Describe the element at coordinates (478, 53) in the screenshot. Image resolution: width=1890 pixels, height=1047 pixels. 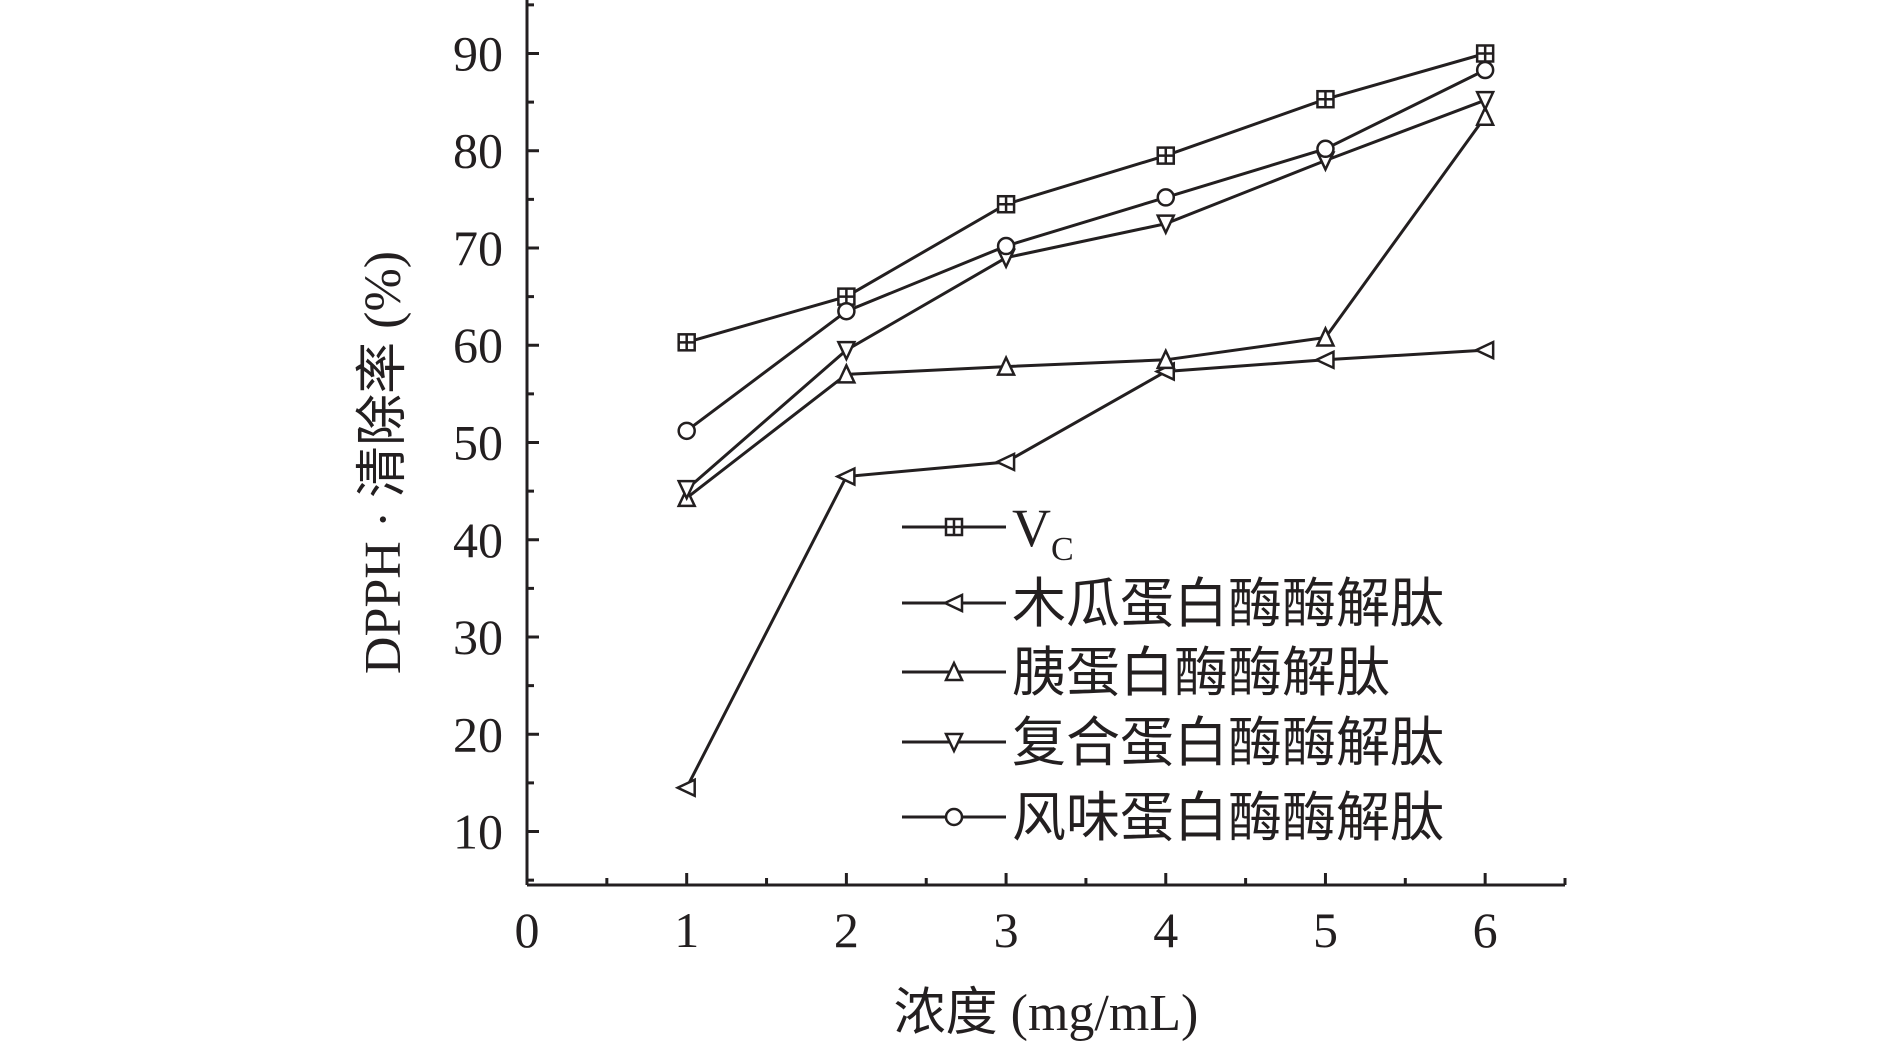
I see `y-tick-label: 90` at that location.